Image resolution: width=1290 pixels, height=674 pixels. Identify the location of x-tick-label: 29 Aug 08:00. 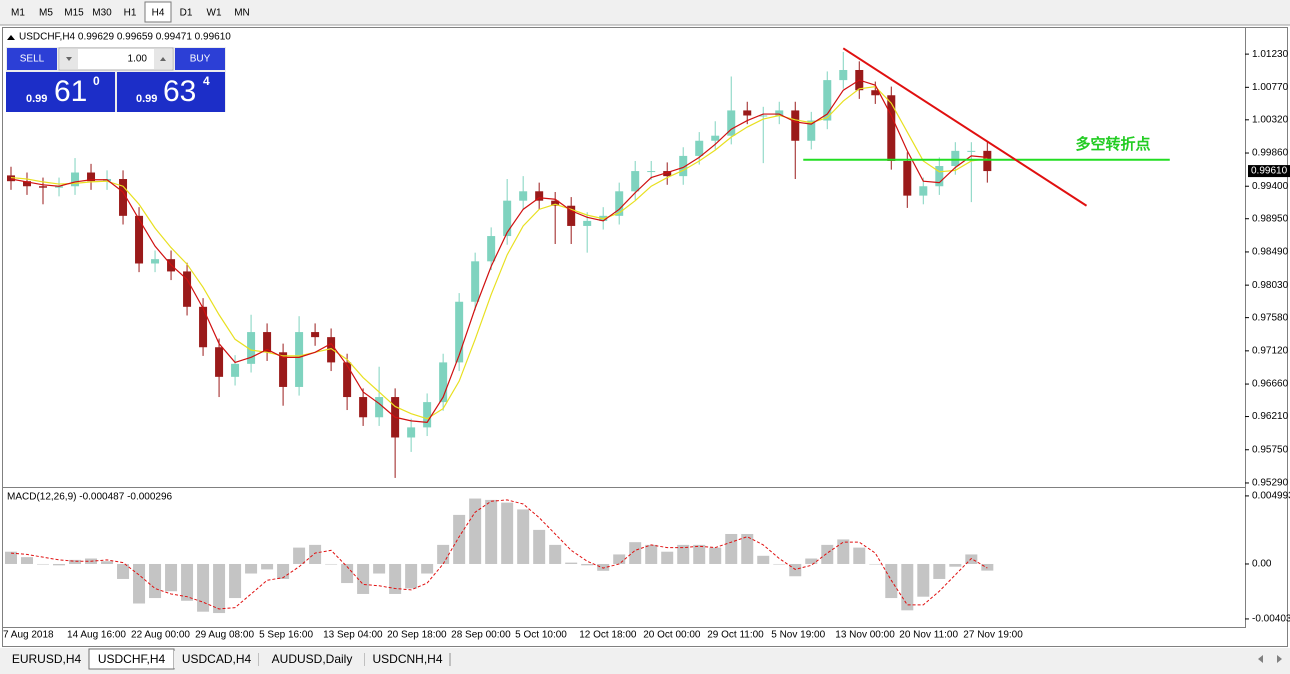
(224, 635).